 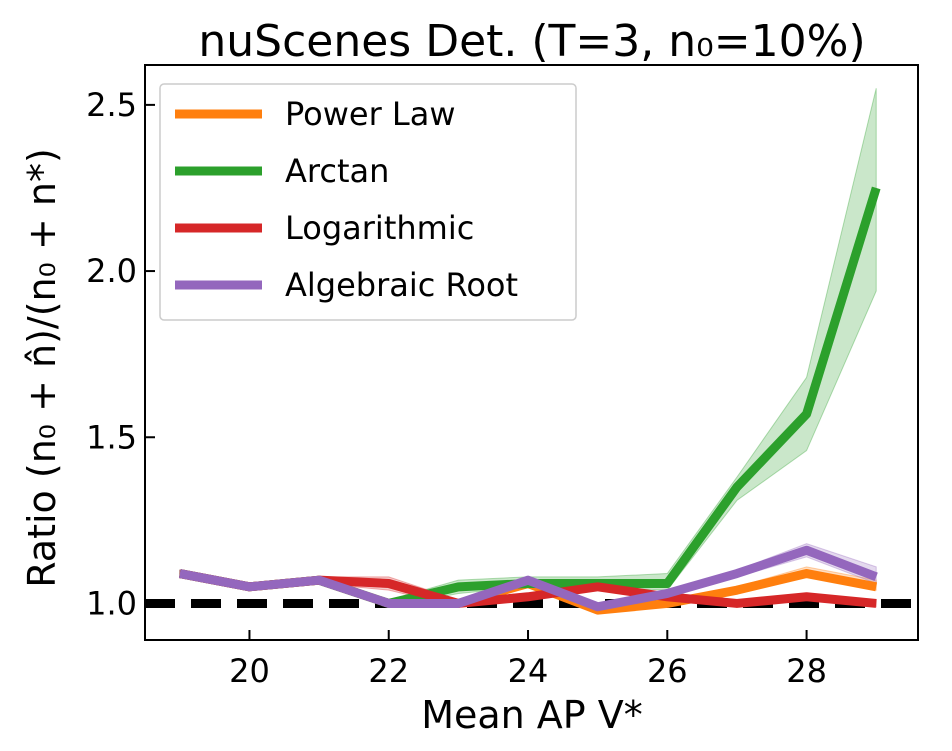 What do you see at coordinates (667, 671) in the screenshot?
I see `x-tick-label: 26` at bounding box center [667, 671].